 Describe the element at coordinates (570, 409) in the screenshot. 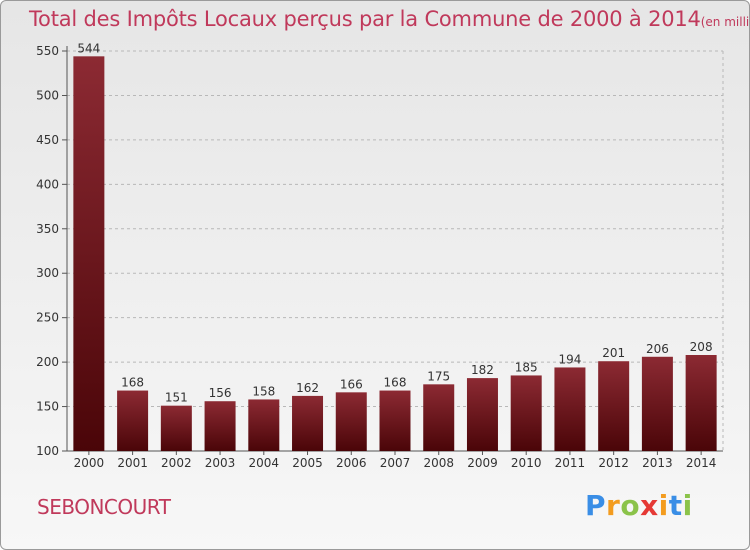

I see `bar-2011` at that location.